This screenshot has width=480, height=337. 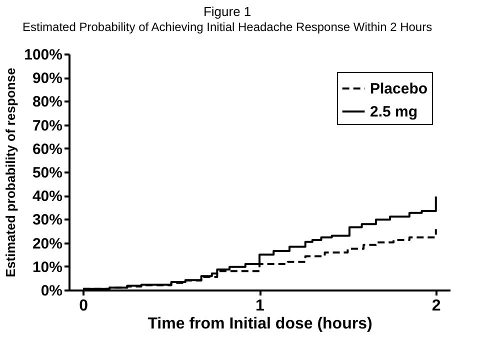 I want to click on x-tick-label: 1, so click(x=260, y=306).